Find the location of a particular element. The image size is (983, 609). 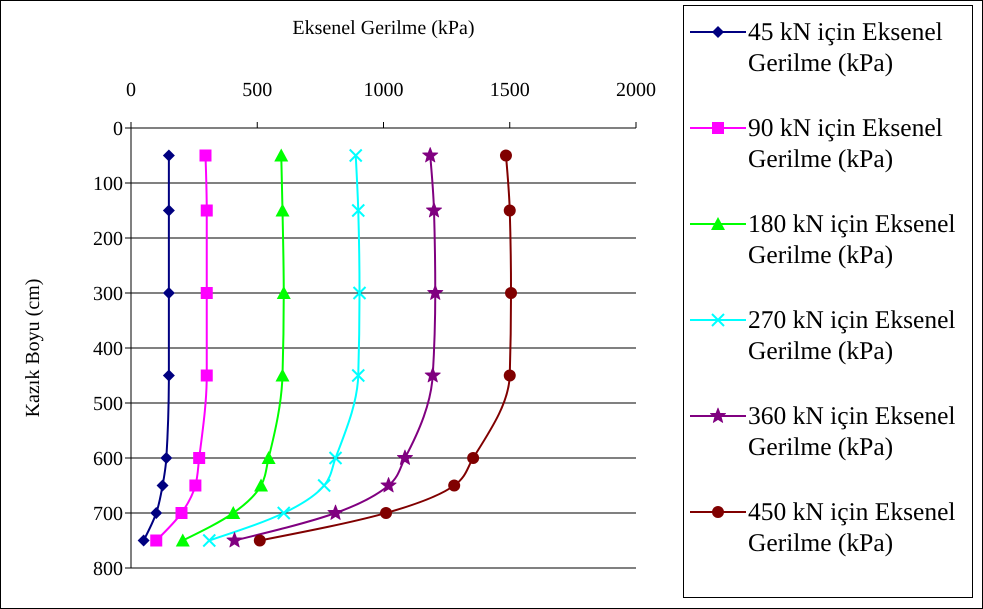

legend-label: 45 kN için Eksenel Gerilme (kPa) is located at coordinates (846, 47).